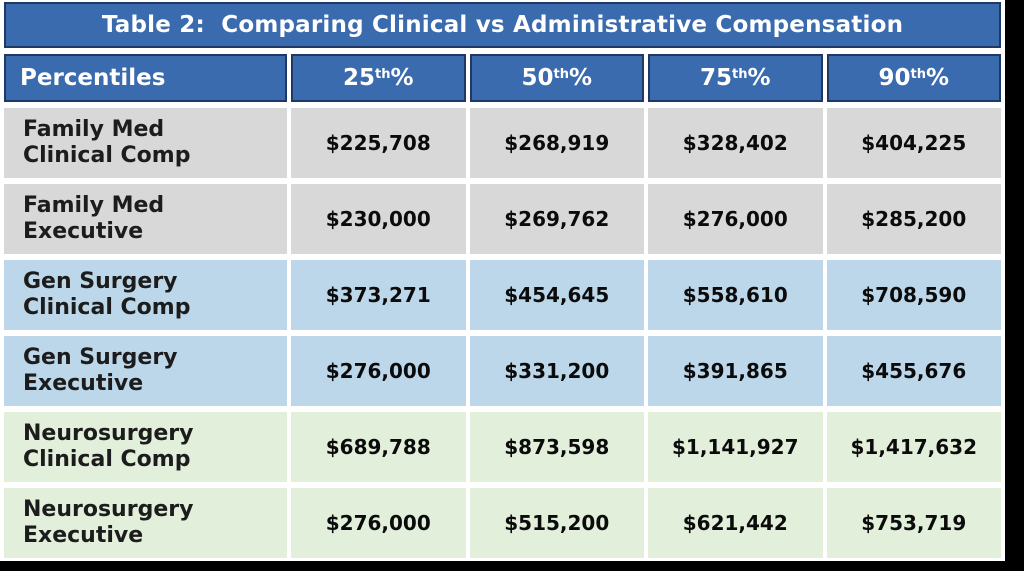 Image resolution: width=1024 pixels, height=571 pixels. Describe the element at coordinates (145, 219) in the screenshot. I see `row-label: Family Med Executive` at that location.